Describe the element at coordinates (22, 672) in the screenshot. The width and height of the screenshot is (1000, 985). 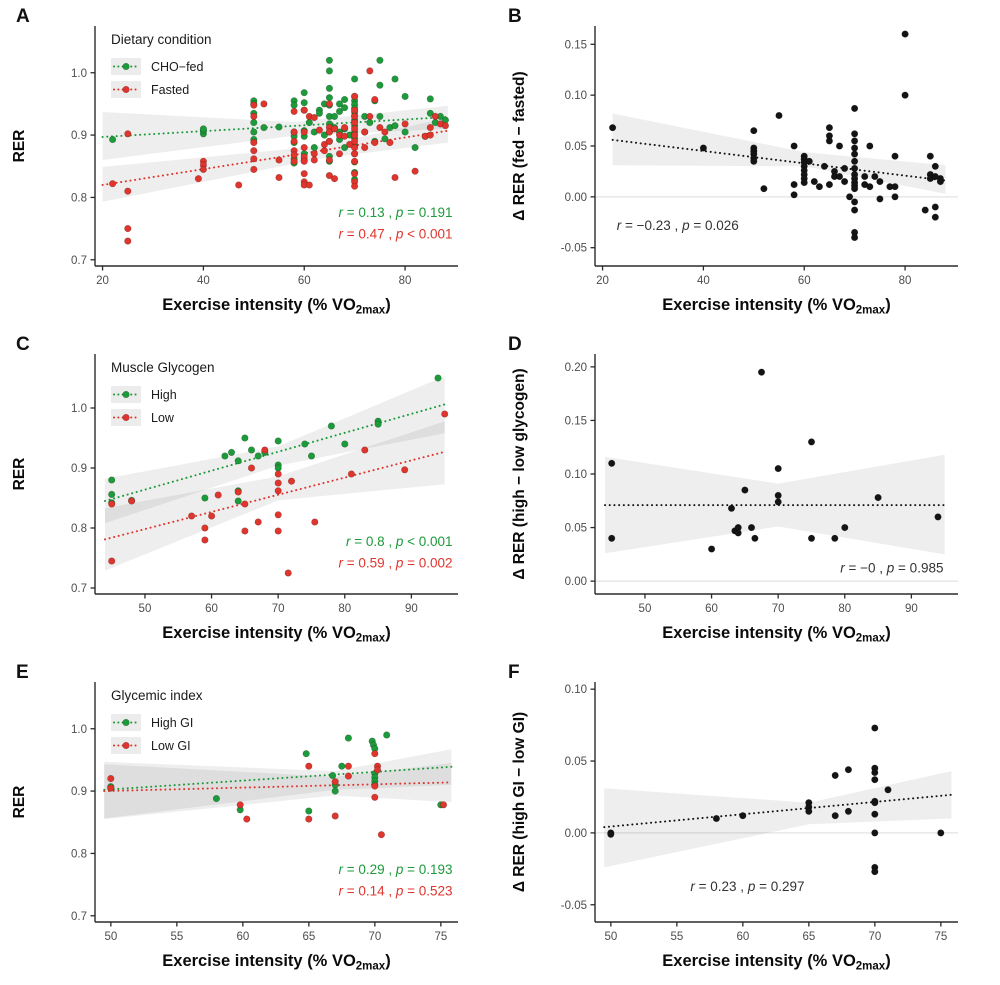
I see `panel-e-letter: E` at that location.